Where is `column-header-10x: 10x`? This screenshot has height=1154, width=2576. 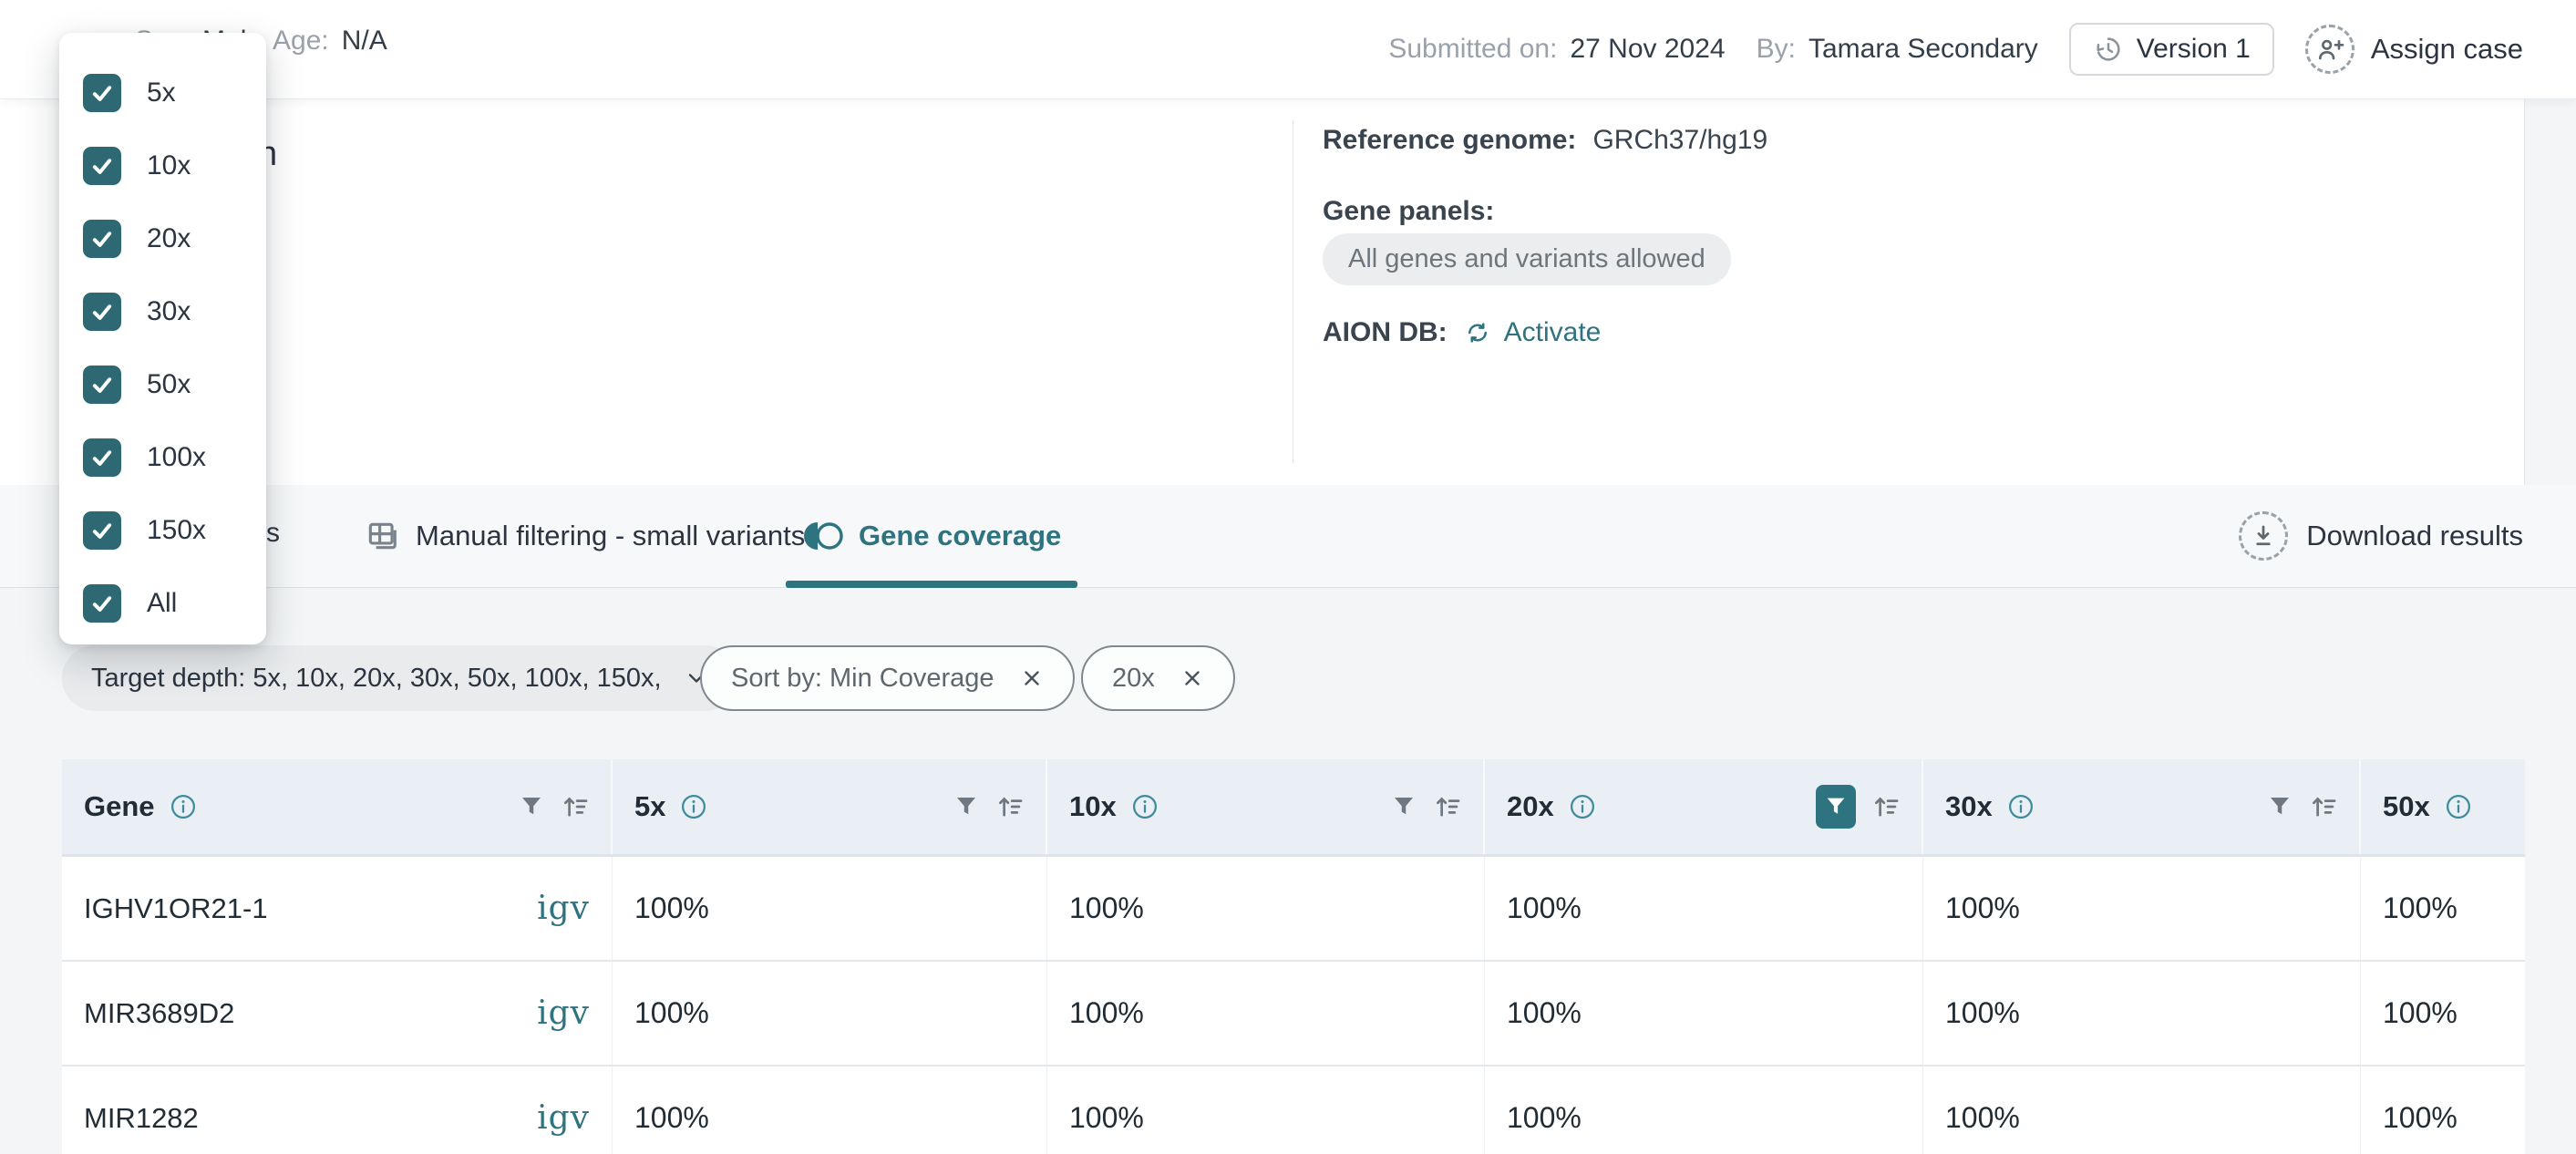 column-header-10x: 10x is located at coordinates (1266, 806).